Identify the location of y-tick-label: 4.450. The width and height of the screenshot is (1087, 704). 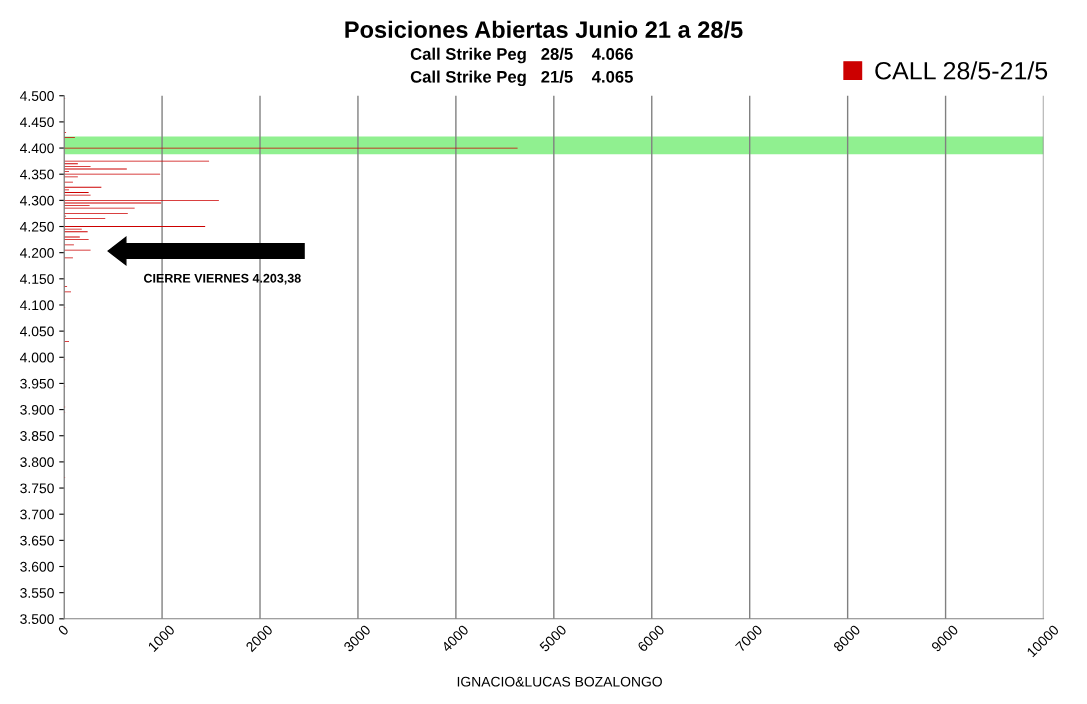
(36, 122).